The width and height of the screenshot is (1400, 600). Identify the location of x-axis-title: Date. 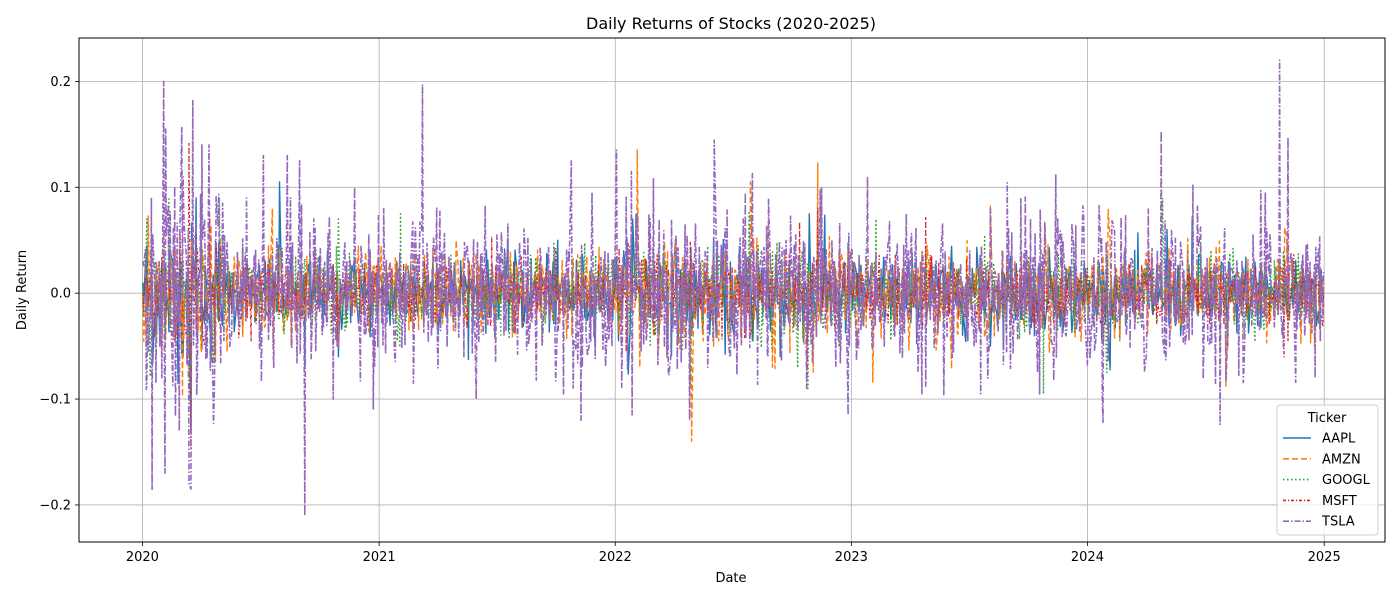
(730, 578).